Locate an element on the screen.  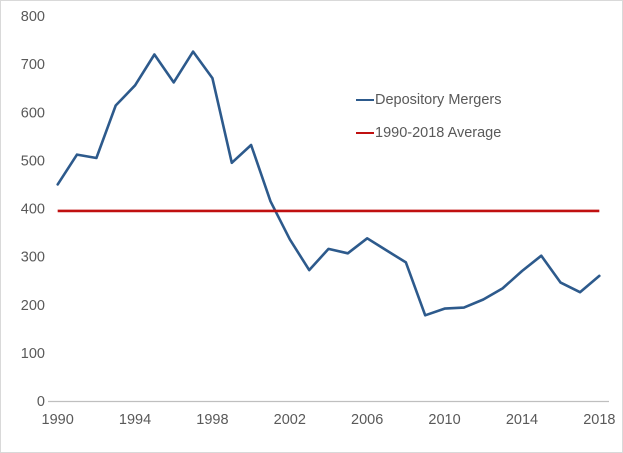
blue-line-swatch-icon is located at coordinates (365, 100).